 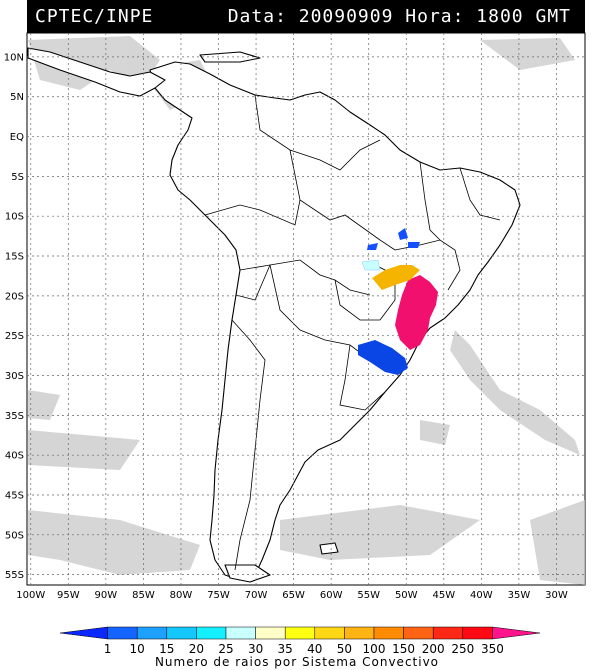 What do you see at coordinates (433, 649) in the screenshot?
I see `colorbar-label: 200` at bounding box center [433, 649].